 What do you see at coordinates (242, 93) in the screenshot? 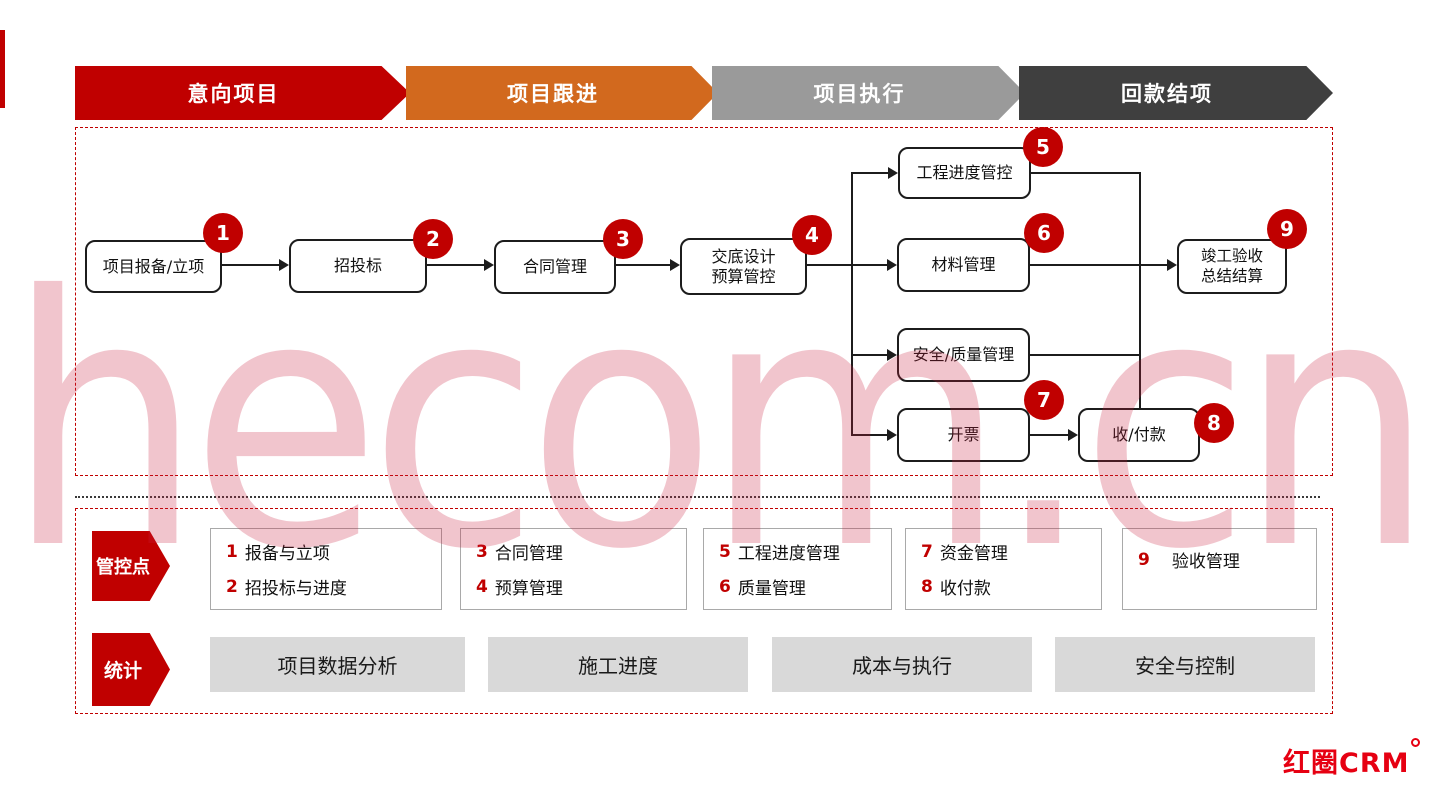
I see `stage-arrow-intent: 意向项目` at bounding box center [242, 93].